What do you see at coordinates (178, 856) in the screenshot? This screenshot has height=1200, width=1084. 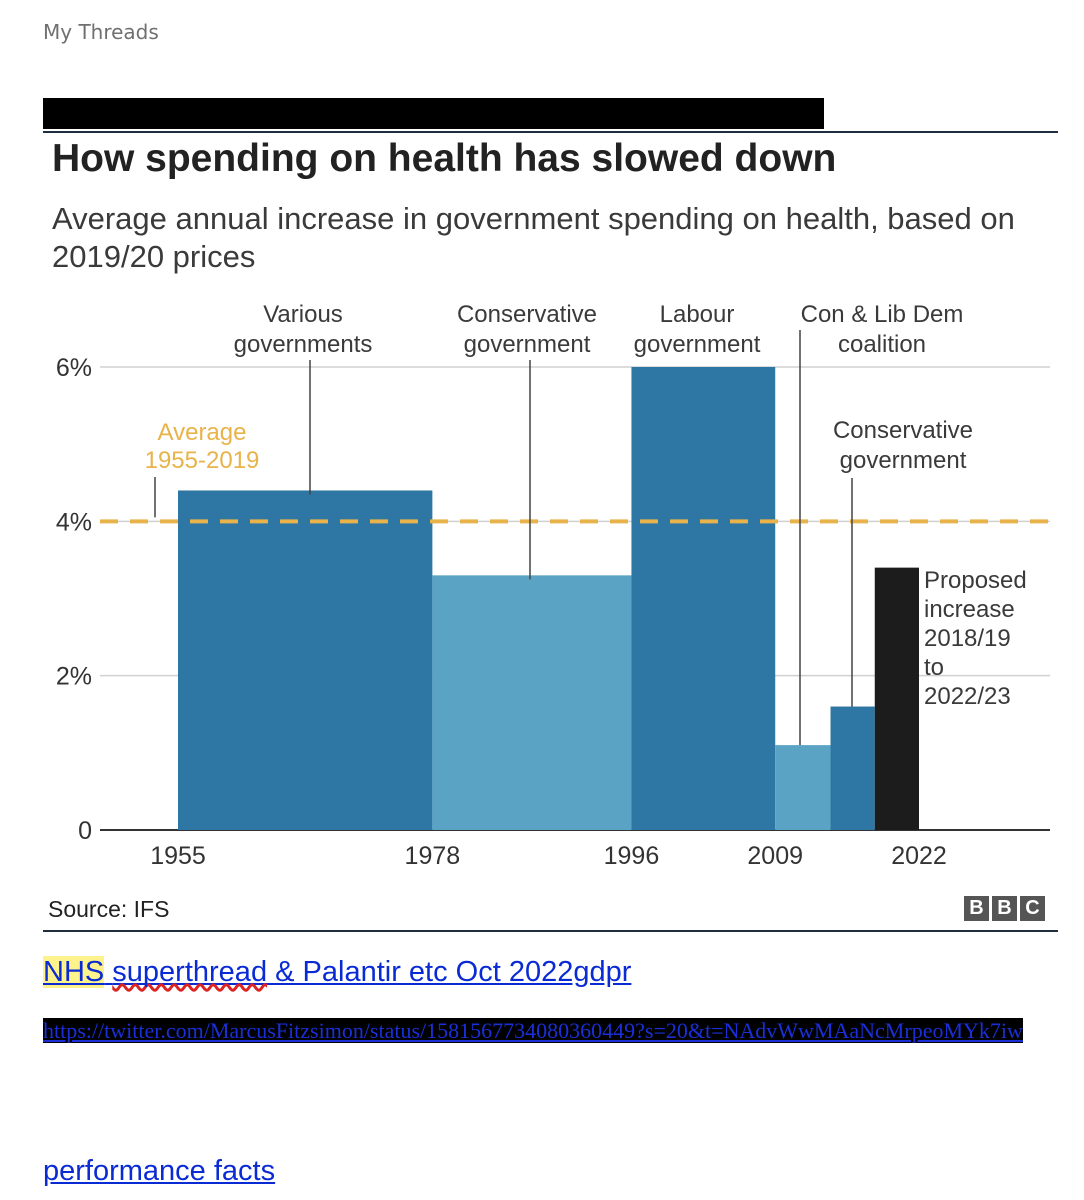 I see `x-tick-label: 1955` at bounding box center [178, 856].